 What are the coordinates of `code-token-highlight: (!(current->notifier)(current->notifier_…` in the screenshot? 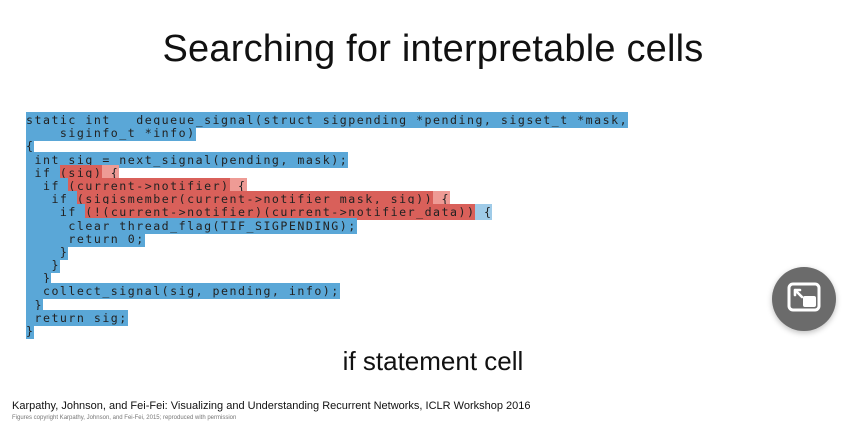 It's located at (280, 212).